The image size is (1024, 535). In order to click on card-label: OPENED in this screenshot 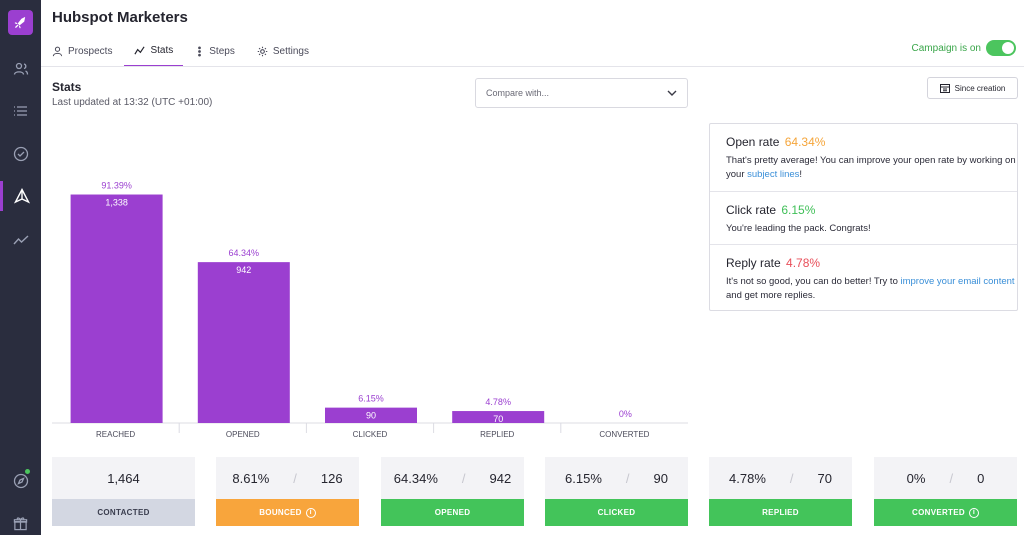, I will do `click(452, 512)`.